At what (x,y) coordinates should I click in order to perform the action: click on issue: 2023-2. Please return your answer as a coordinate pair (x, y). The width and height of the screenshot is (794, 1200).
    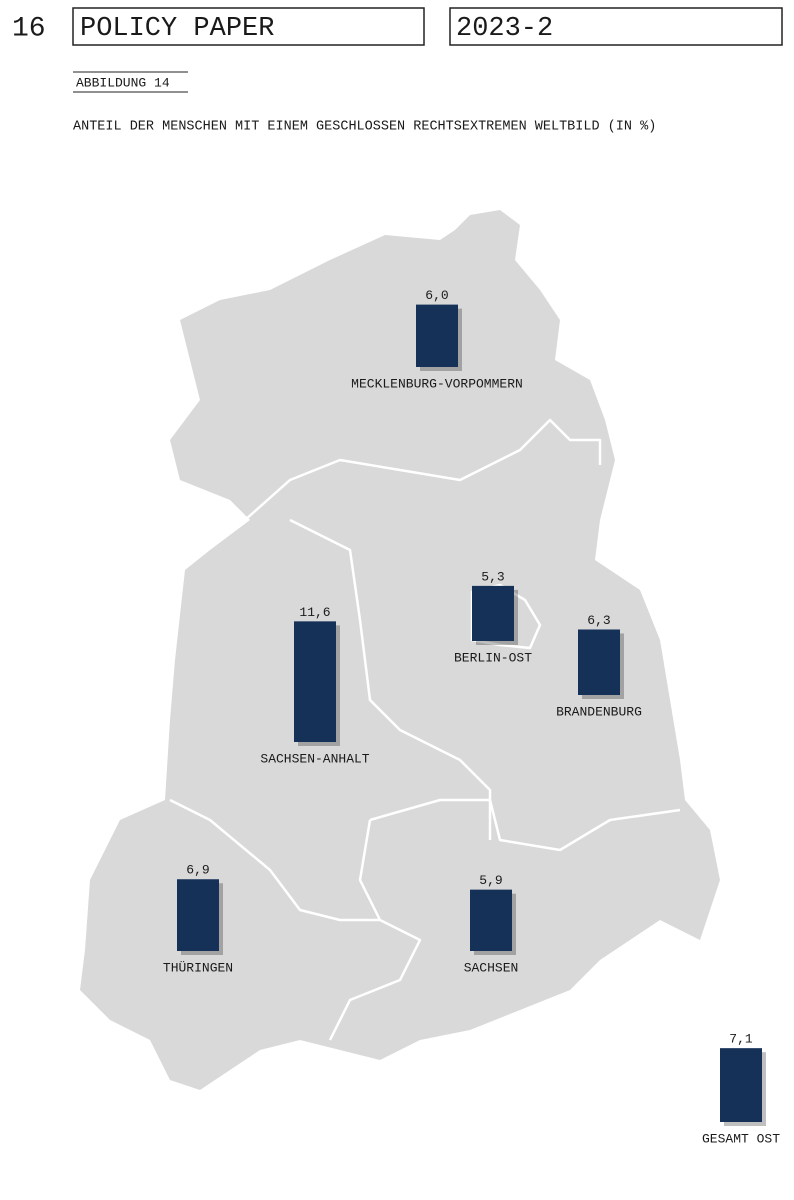
    Looking at the image, I should click on (504, 29).